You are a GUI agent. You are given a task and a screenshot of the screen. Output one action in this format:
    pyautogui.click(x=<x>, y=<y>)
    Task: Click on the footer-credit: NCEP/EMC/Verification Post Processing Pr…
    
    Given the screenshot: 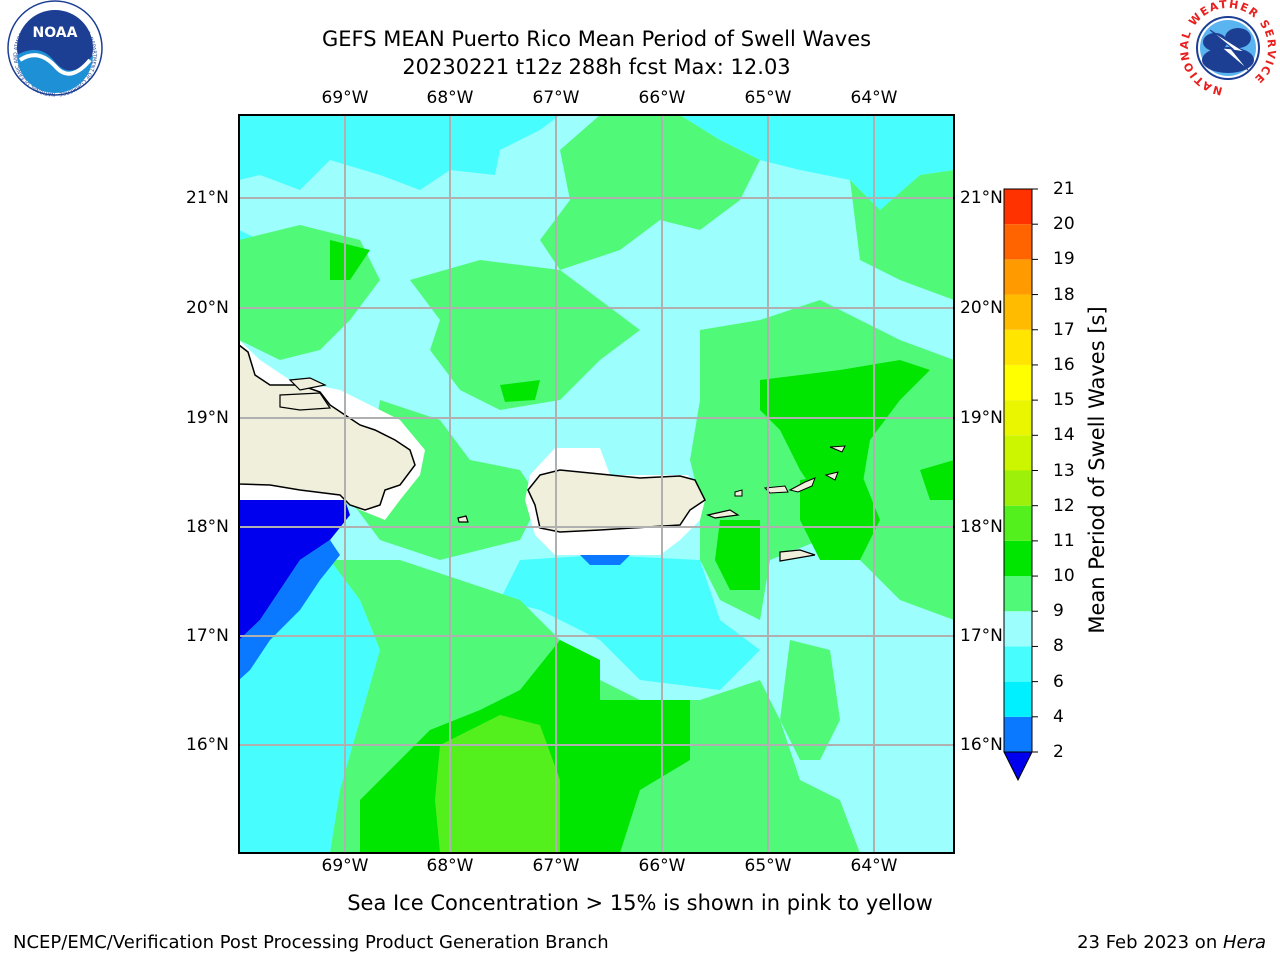 What is the action you would take?
    pyautogui.click(x=311, y=942)
    